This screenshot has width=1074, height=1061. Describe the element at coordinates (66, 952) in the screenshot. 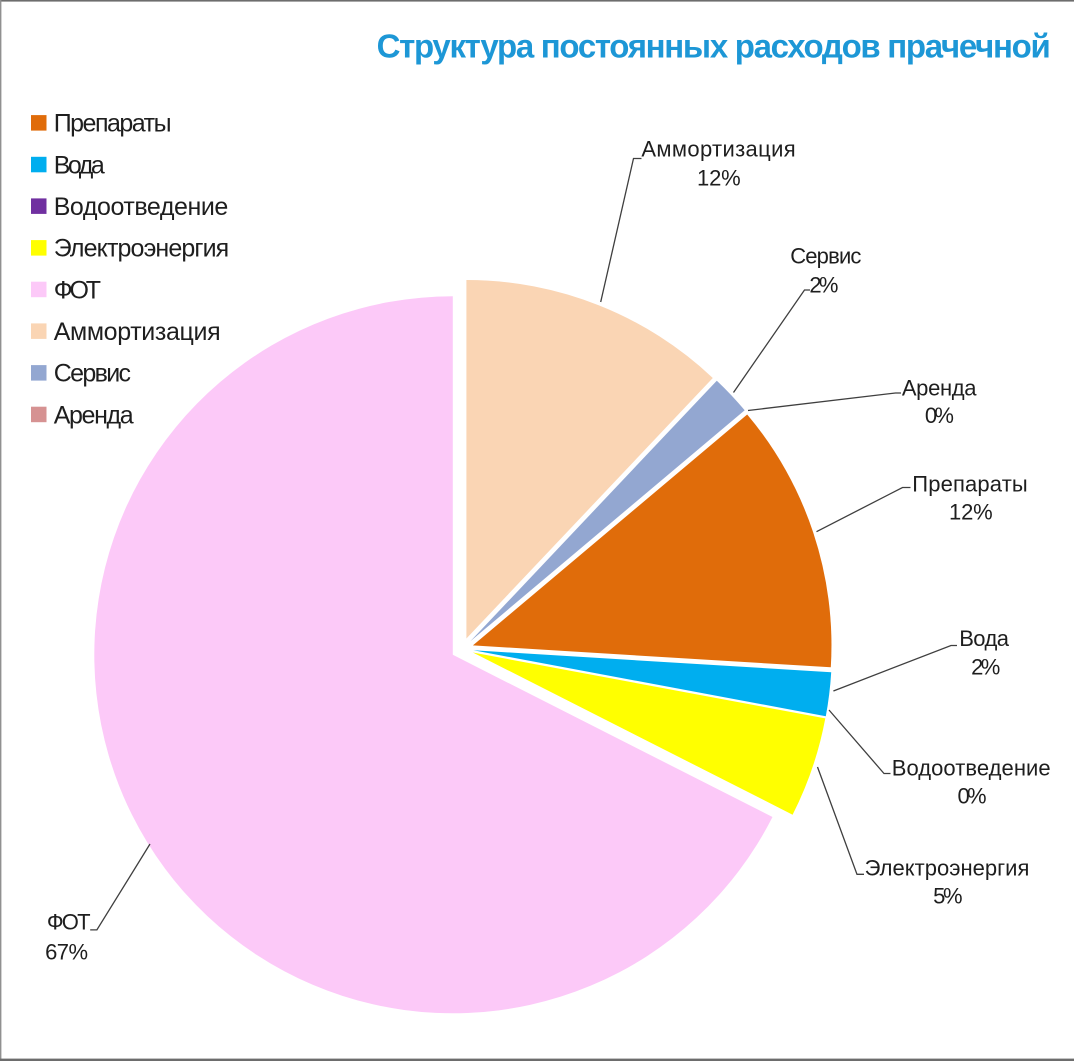

I see `svg-text: 67%` at that location.